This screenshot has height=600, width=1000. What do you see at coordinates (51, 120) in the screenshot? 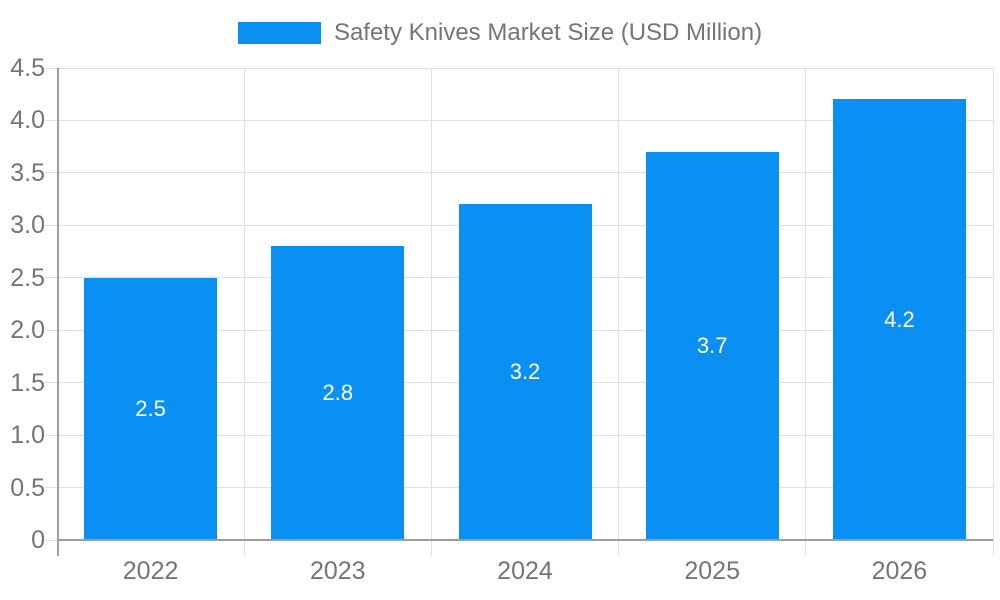
I see `y-tick-4.0` at bounding box center [51, 120].